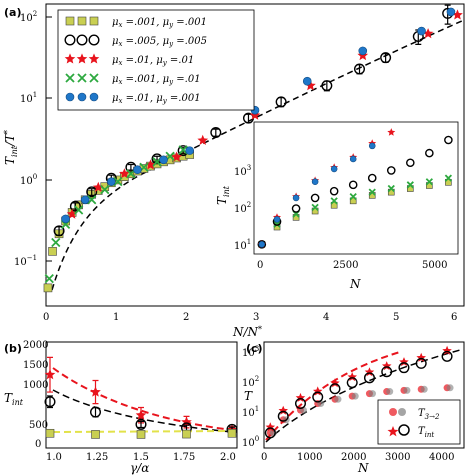 This screenshot has width=469, height=475. I want to click on legend-c-open-circle, so click(404, 430).